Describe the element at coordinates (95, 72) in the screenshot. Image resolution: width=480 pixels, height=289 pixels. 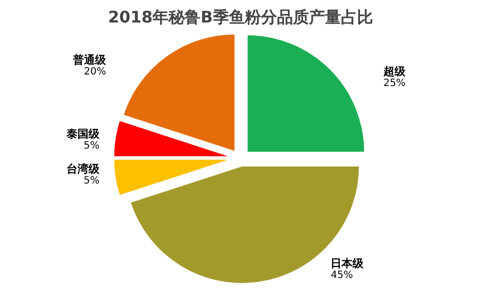
I see `data-label: 20%` at that location.